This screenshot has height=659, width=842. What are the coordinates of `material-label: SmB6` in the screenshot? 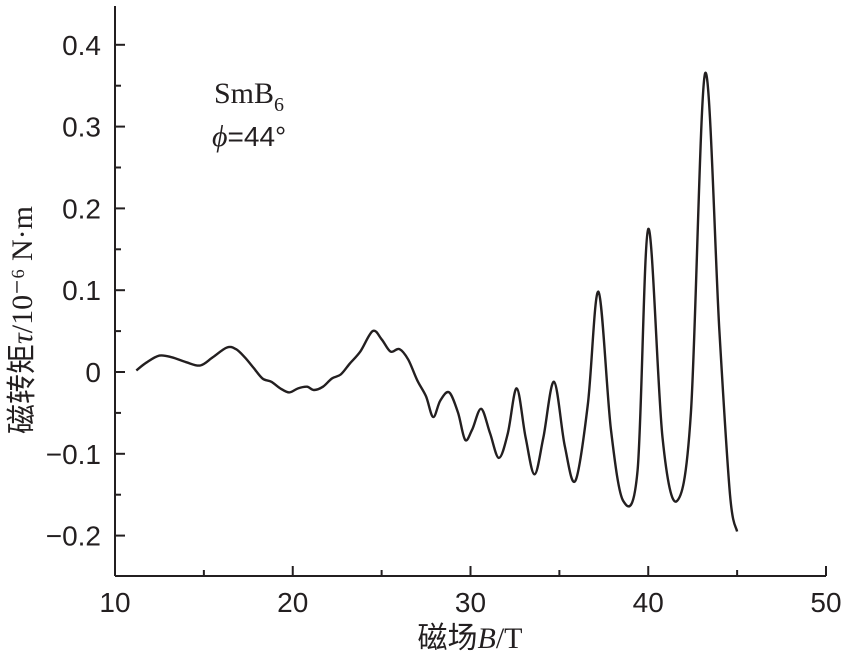 It's located at (249, 96).